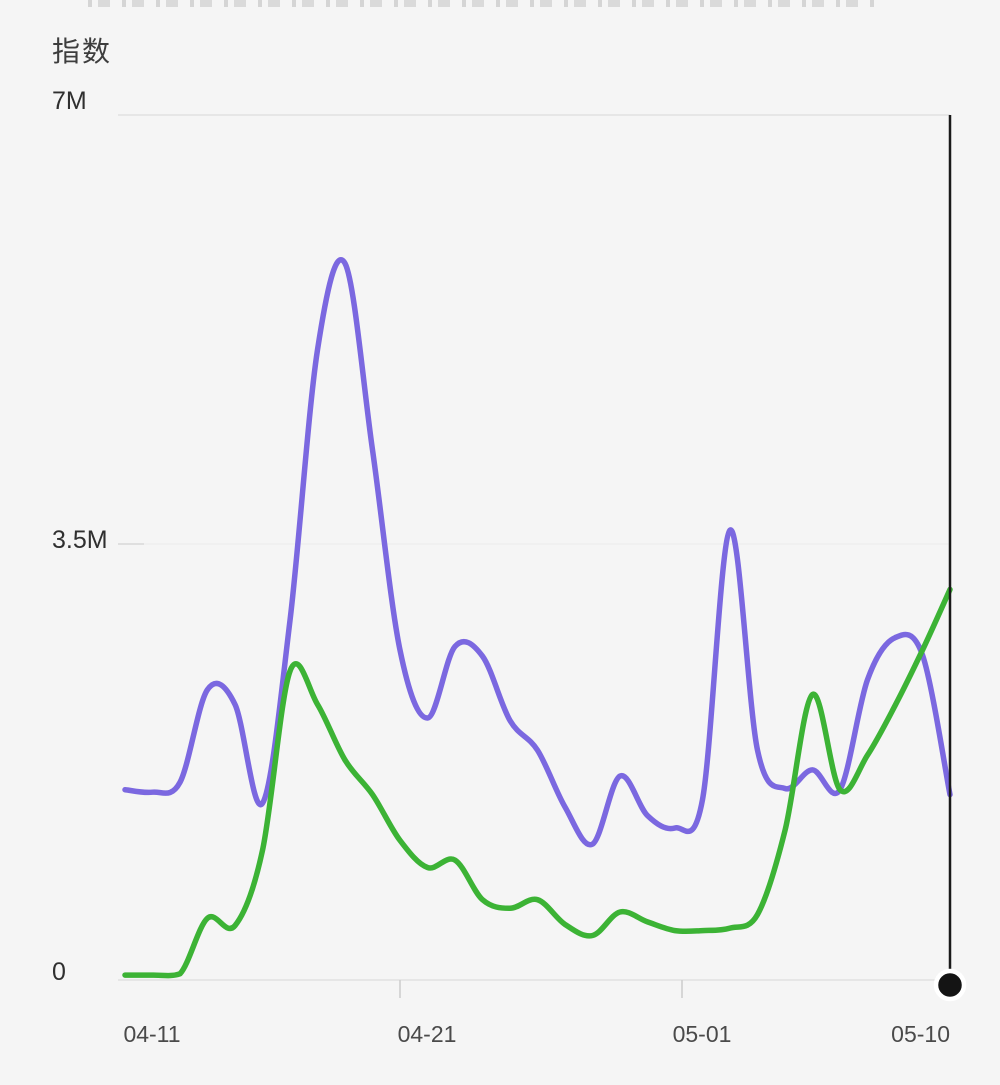 Image resolution: width=1000 pixels, height=1085 pixels. What do you see at coordinates (80, 540) in the screenshot?
I see `y-axis-label-3-5m: 3.5M` at bounding box center [80, 540].